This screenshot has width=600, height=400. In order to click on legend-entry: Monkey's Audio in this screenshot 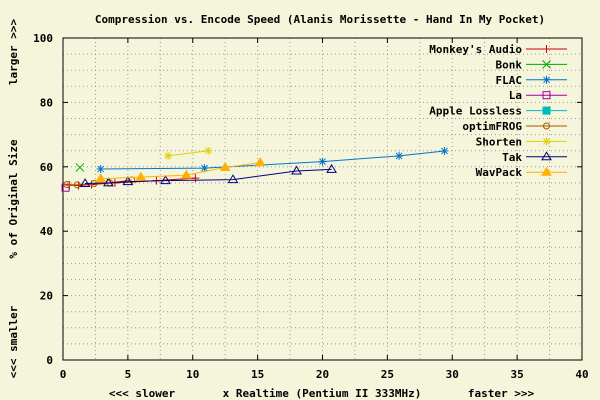, I will do `click(498, 49)`.